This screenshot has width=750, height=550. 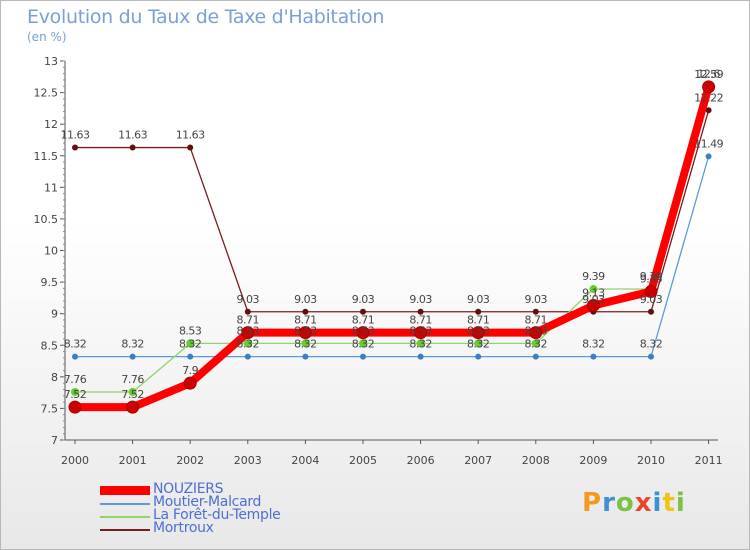 What do you see at coordinates (217, 515) in the screenshot?
I see `legend-label: La Forêt-du-Temple` at bounding box center [217, 515].